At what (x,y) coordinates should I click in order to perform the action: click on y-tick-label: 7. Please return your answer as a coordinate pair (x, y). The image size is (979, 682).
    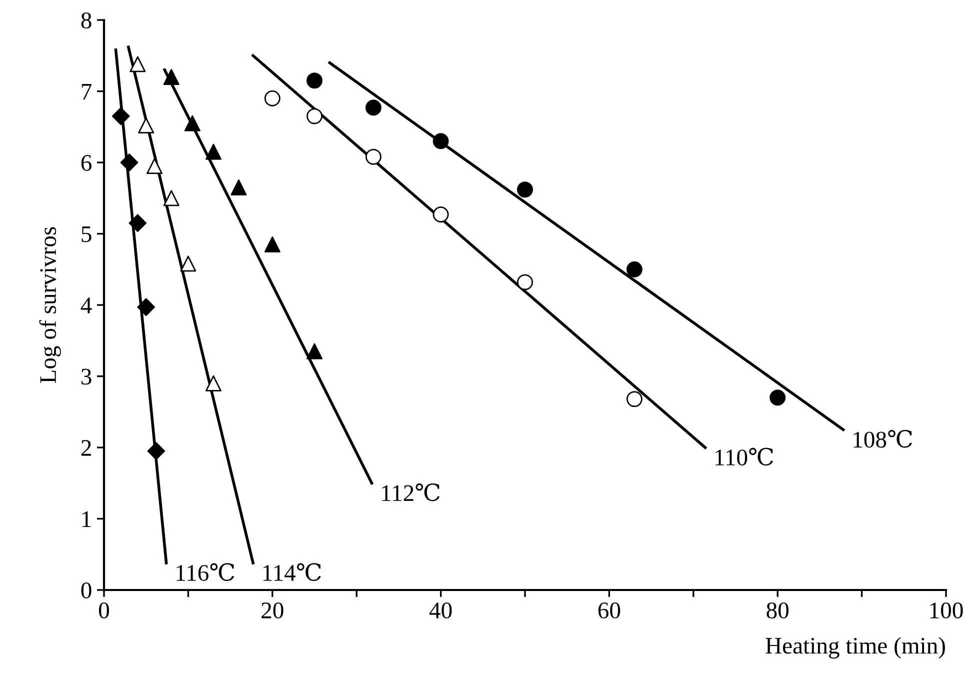
    Looking at the image, I should click on (87, 92).